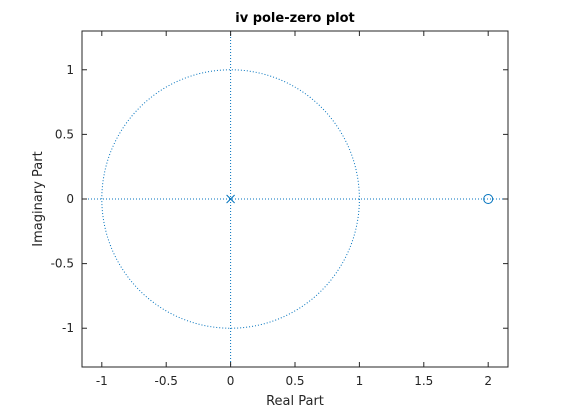  What do you see at coordinates (360, 199) in the screenshot?
I see `markers` at bounding box center [360, 199].